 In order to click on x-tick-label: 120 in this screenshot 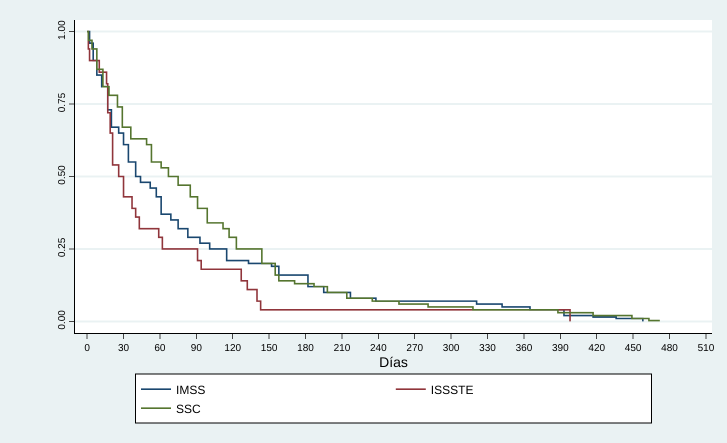, I will do `click(233, 348)`.